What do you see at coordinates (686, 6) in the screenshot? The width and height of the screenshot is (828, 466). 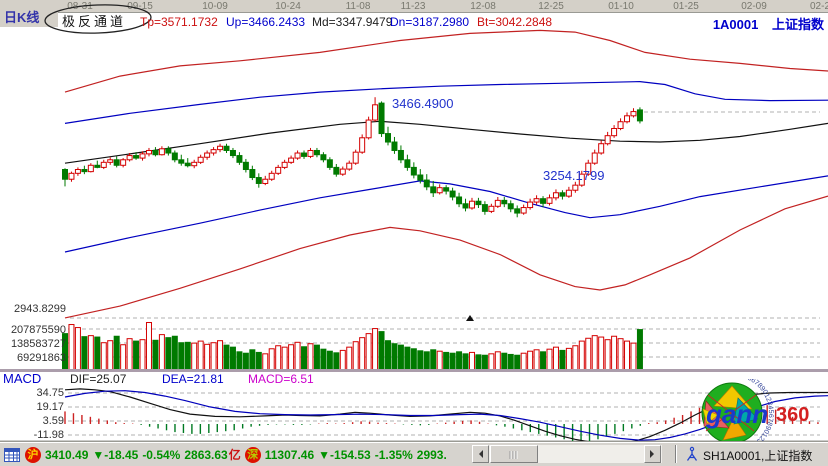 I see `date-tick: 01-25` at bounding box center [686, 6].